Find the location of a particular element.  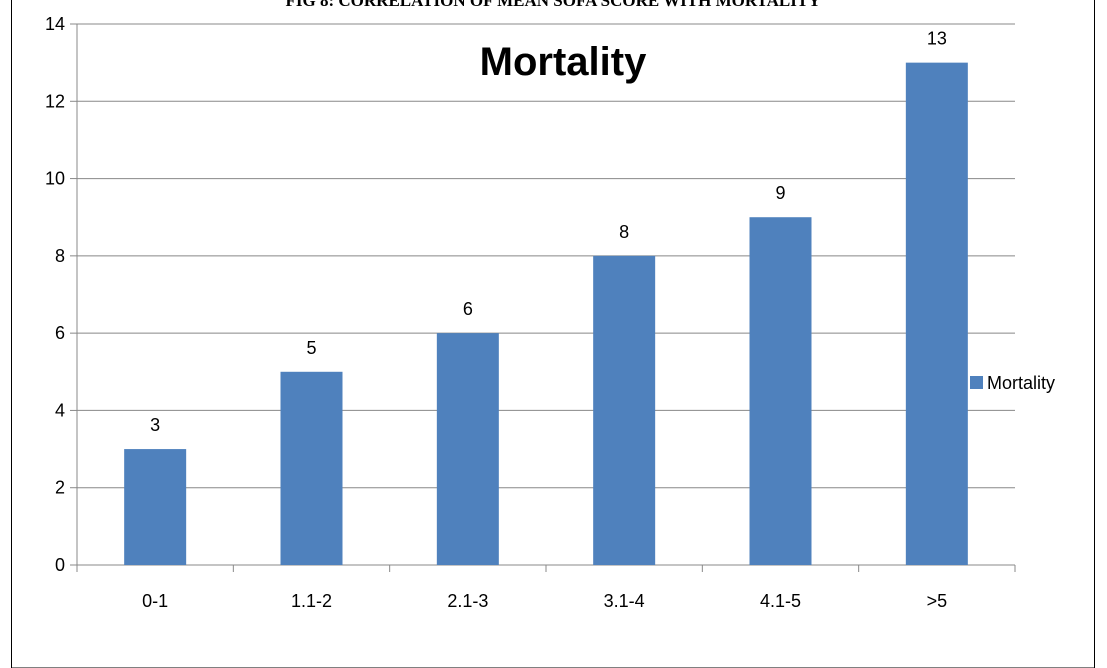

y-tick-label: 8 is located at coordinates (60, 256).